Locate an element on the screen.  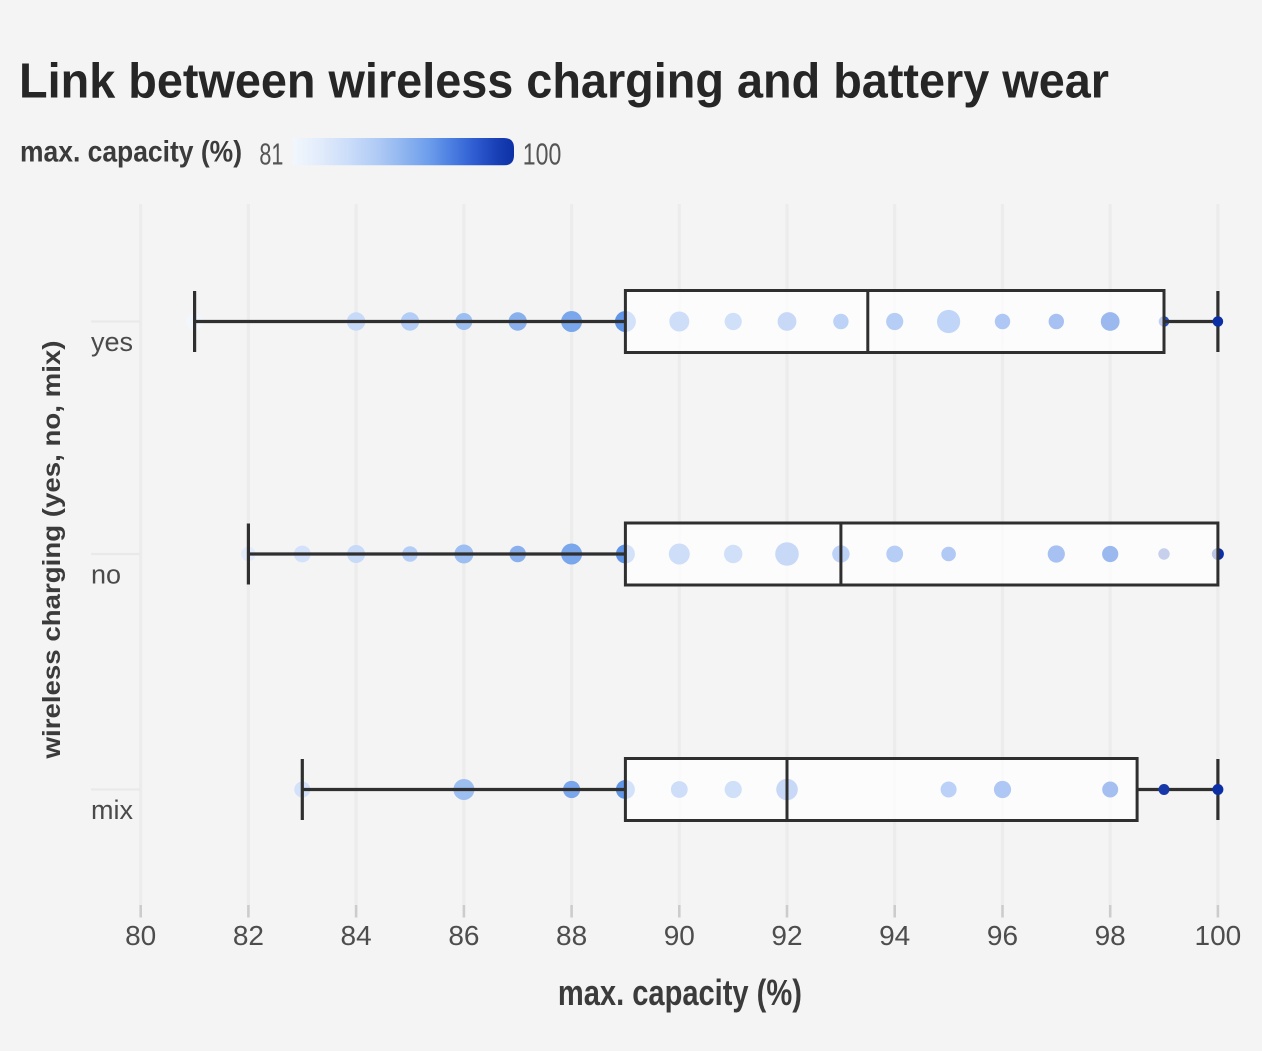
svg-text: 84 is located at coordinates (356, 935).